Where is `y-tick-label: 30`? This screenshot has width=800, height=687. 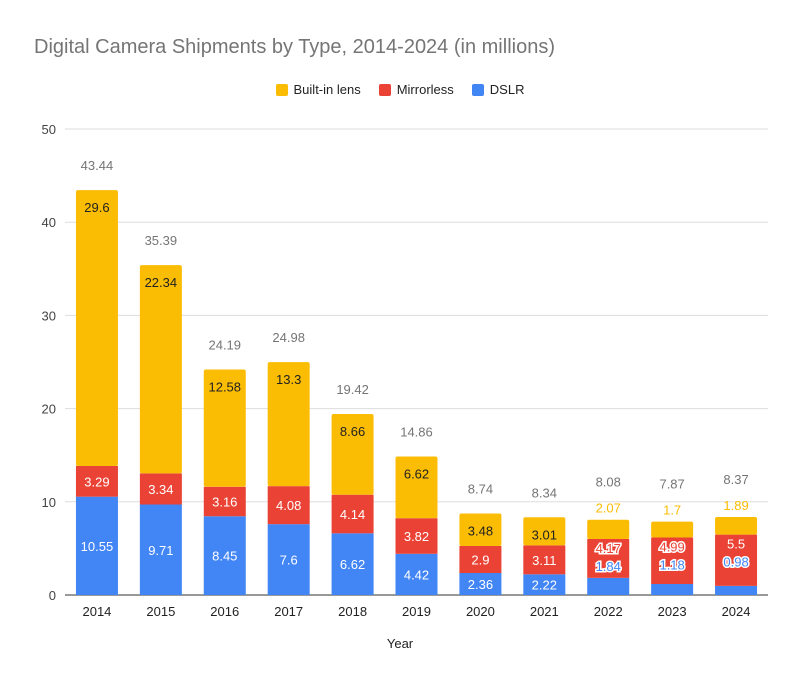 y-tick-label: 30 is located at coordinates (49, 315).